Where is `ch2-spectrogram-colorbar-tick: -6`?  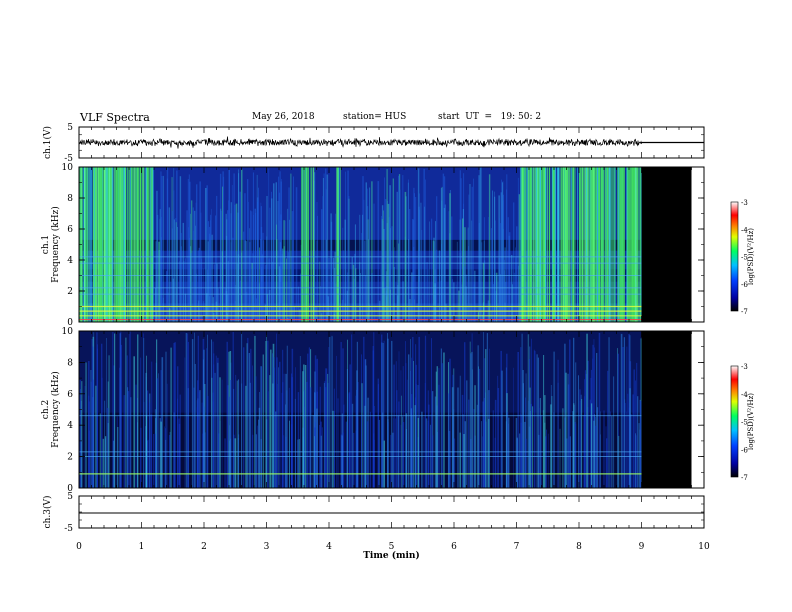
ch2-spectrogram-colorbar-tick: -6 is located at coordinates (744, 450).